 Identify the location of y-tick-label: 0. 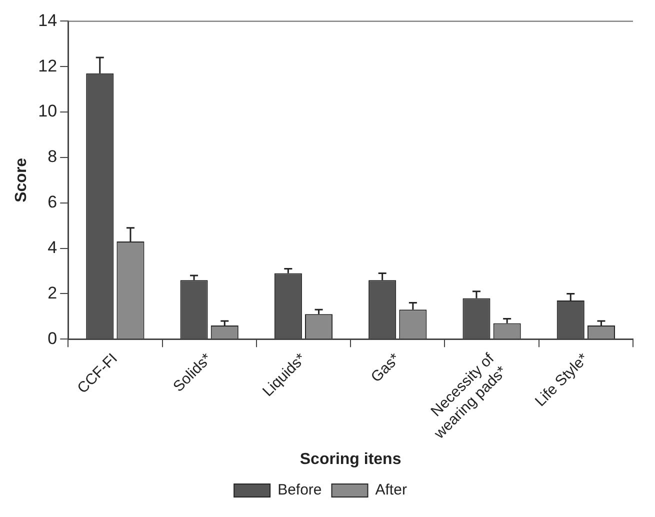
(53, 338).